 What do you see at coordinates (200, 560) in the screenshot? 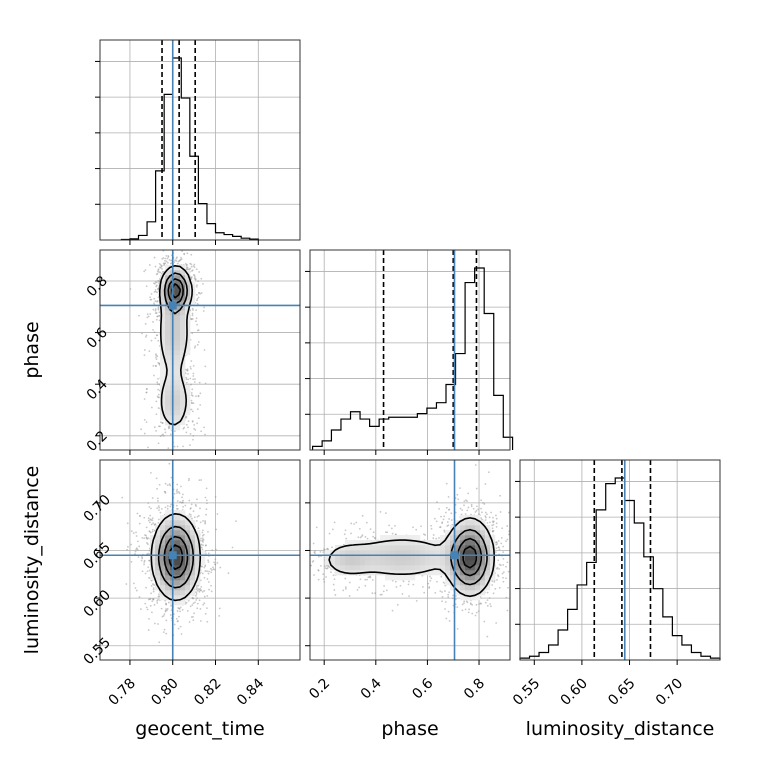
I see `axes-frame` at bounding box center [200, 560].